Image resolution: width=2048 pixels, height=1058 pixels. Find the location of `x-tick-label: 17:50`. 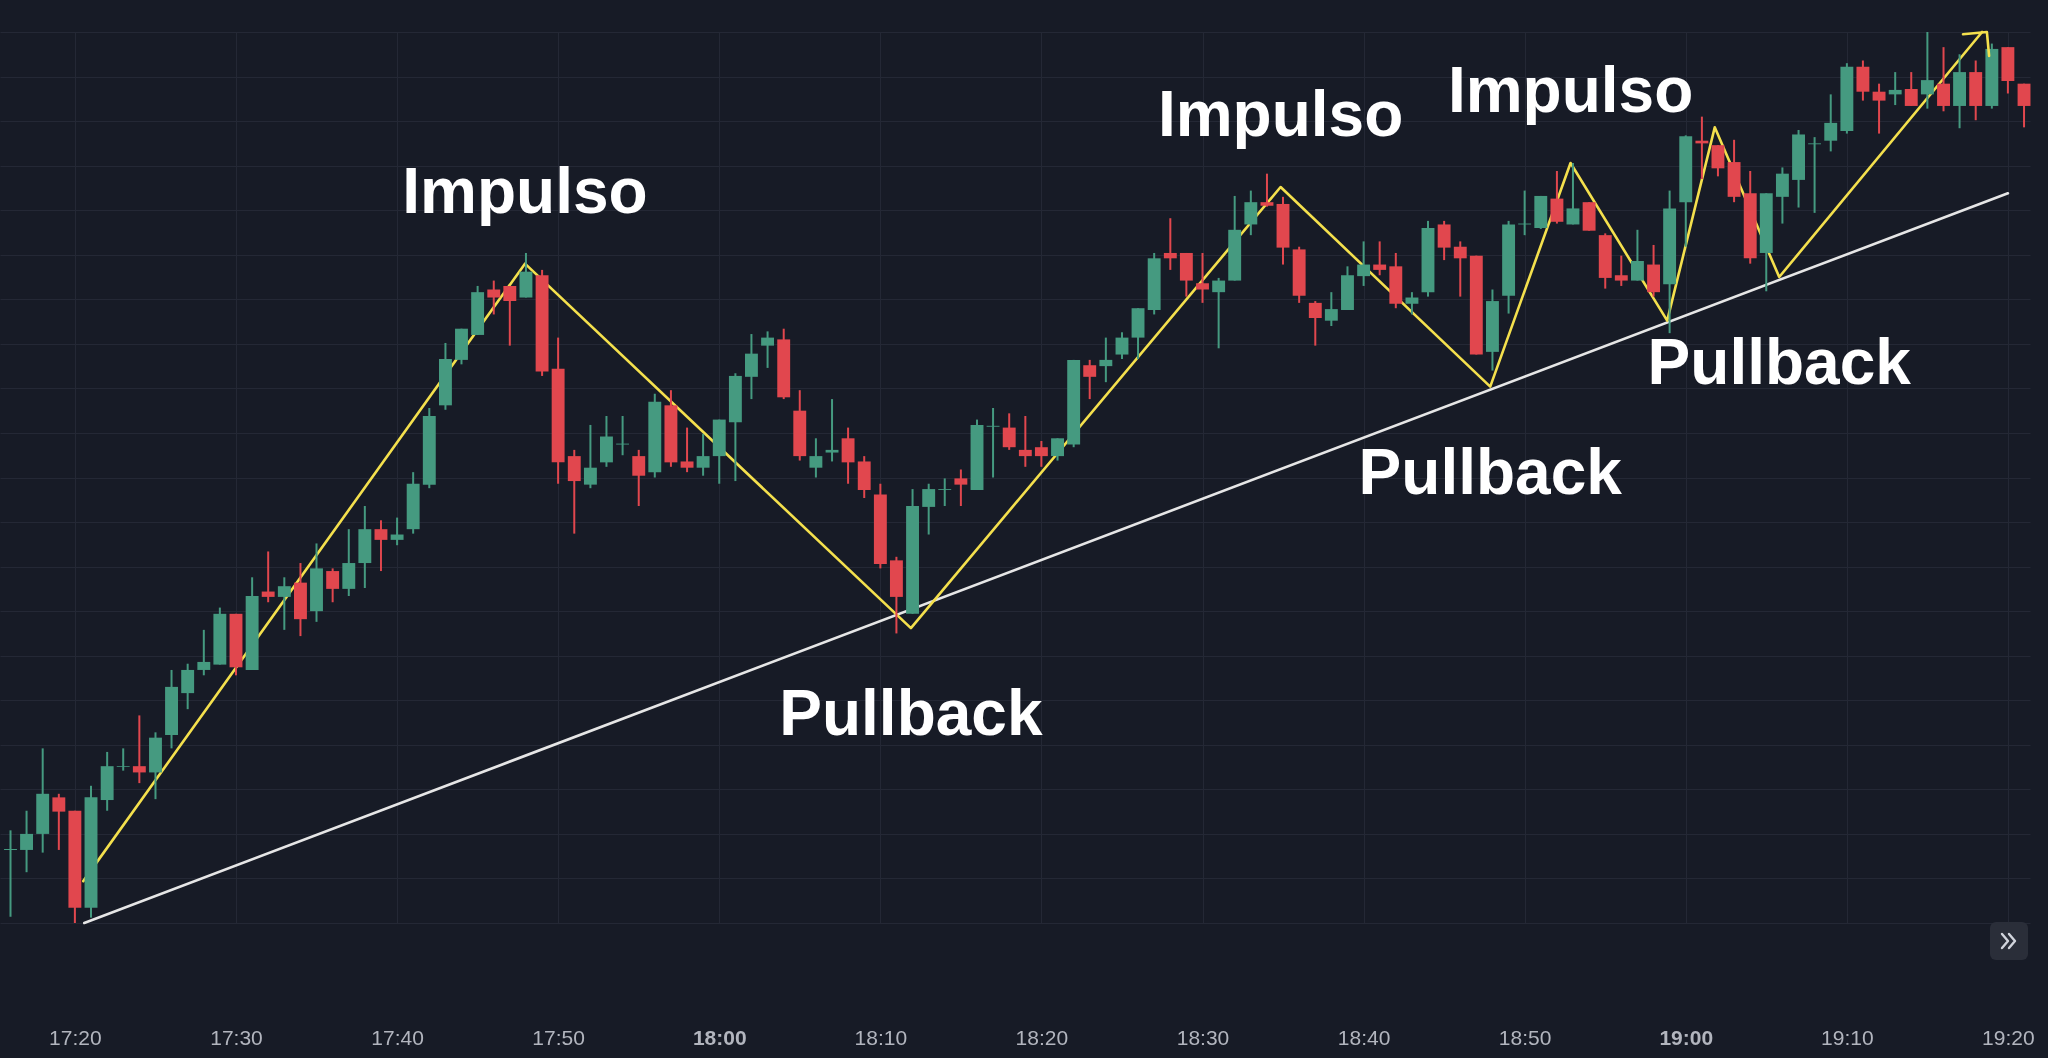

x-tick-label: 17:50 is located at coordinates (558, 1037).